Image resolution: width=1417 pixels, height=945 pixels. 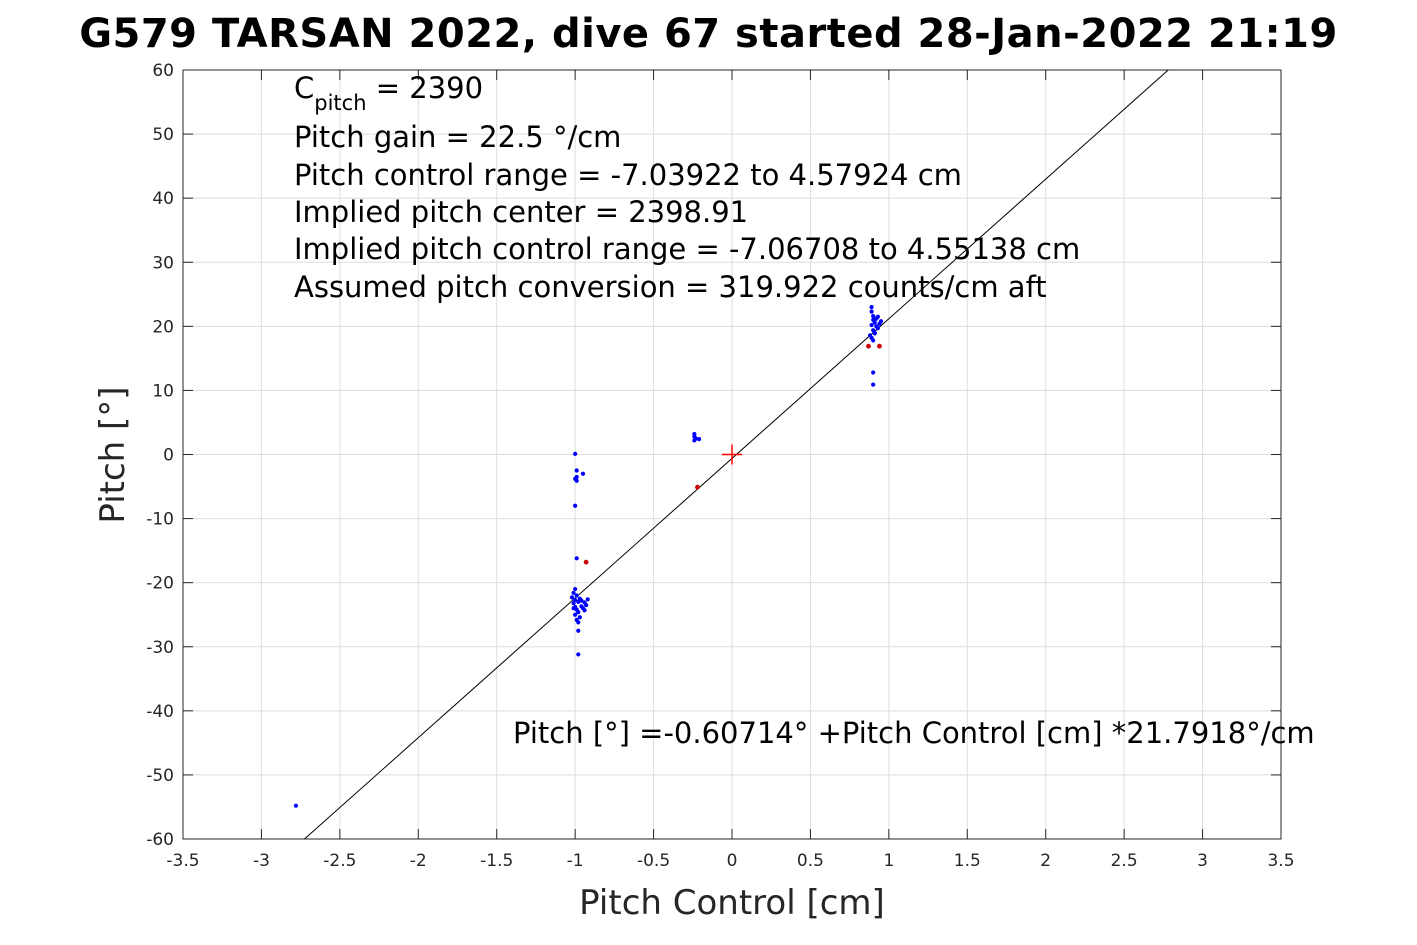 What do you see at coordinates (1124, 861) in the screenshot?
I see `x-tick-label: 2.5` at bounding box center [1124, 861].